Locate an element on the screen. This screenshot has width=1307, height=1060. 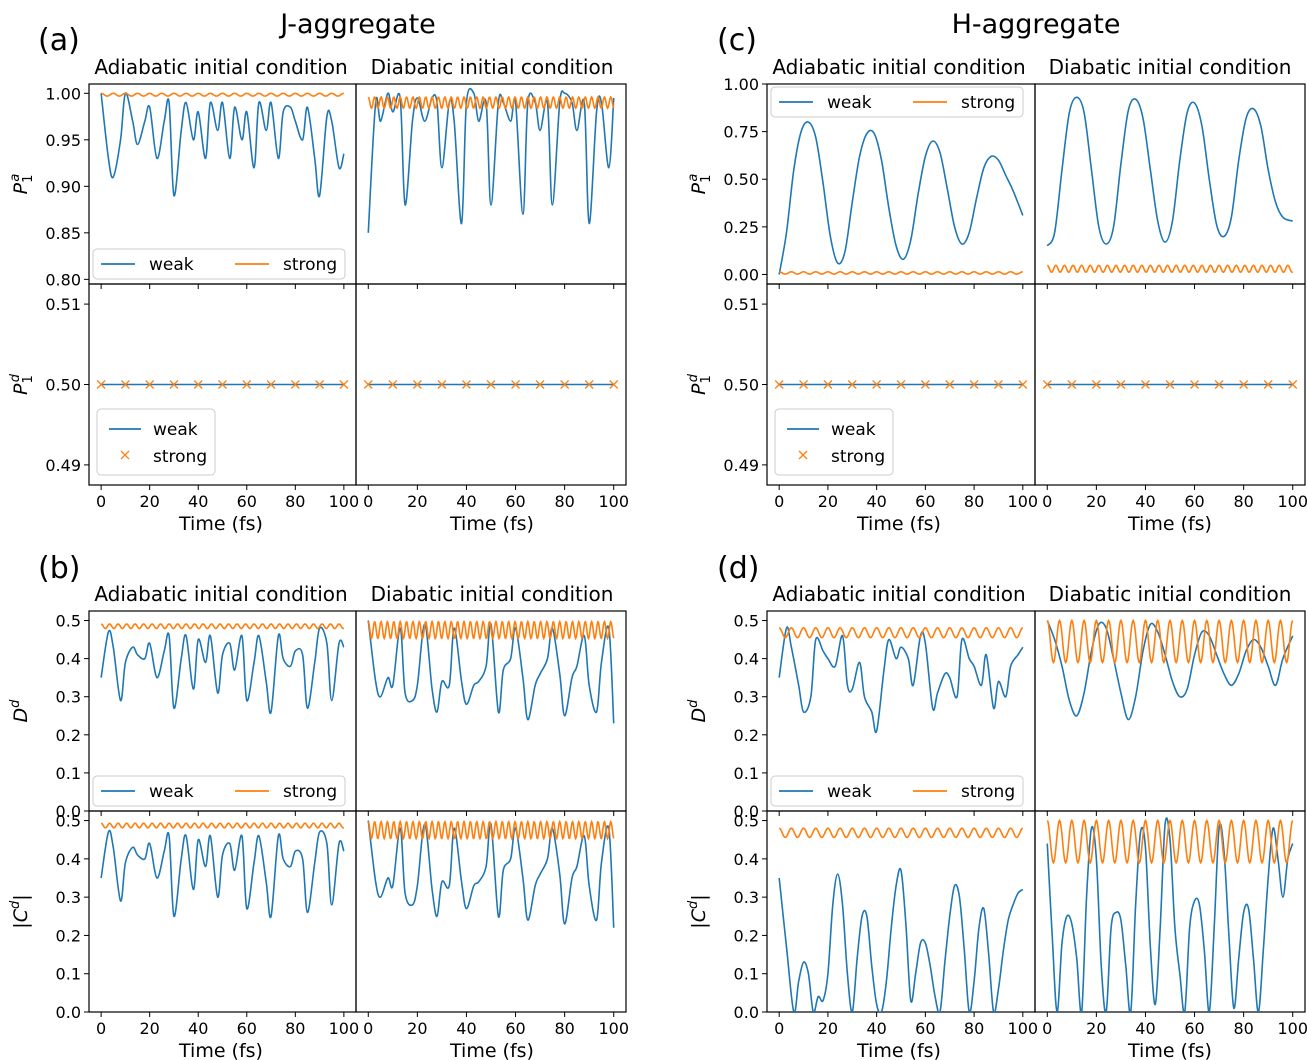
column-title-adiabatic-d: Adiabatic initial condition is located at coordinates (898, 594).